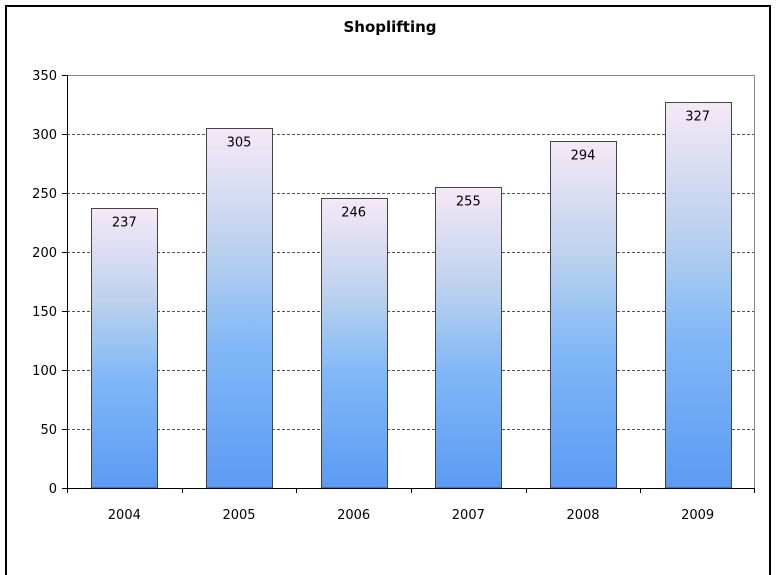 This screenshot has width=780, height=575. What do you see at coordinates (353, 515) in the screenshot?
I see `x-tick-label-2006: 2006` at bounding box center [353, 515].